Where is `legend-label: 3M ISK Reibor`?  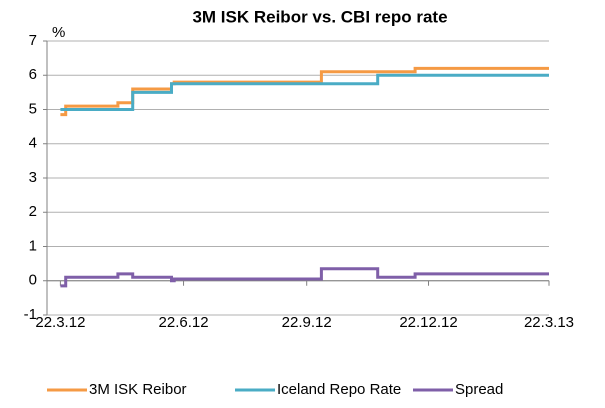 legend-label: 3M ISK Reibor is located at coordinates (138, 389).